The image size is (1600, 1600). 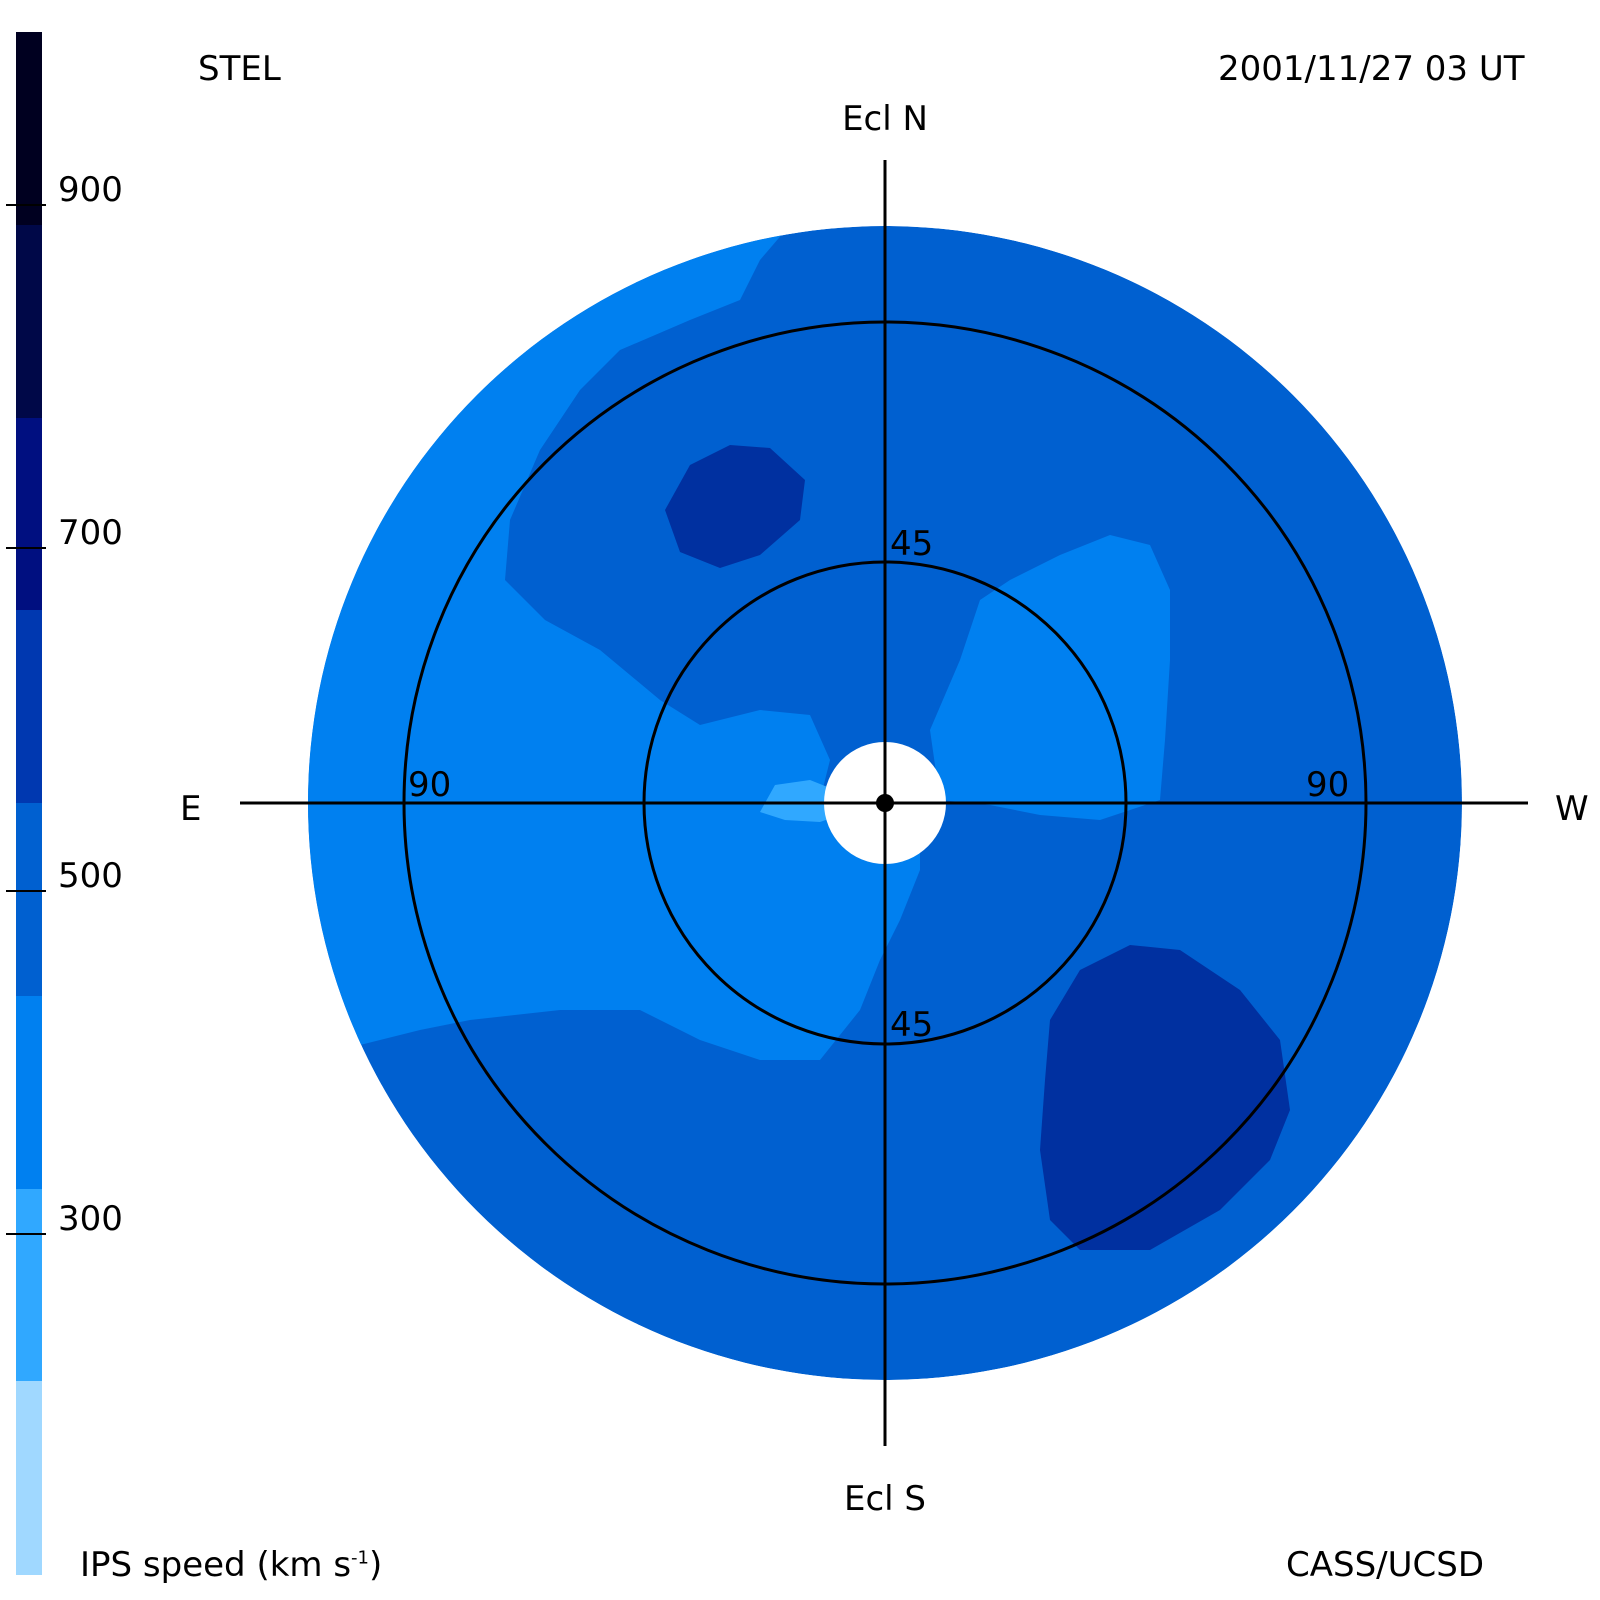 I want to click on colorbar-label-700: 700, so click(x=90, y=533).